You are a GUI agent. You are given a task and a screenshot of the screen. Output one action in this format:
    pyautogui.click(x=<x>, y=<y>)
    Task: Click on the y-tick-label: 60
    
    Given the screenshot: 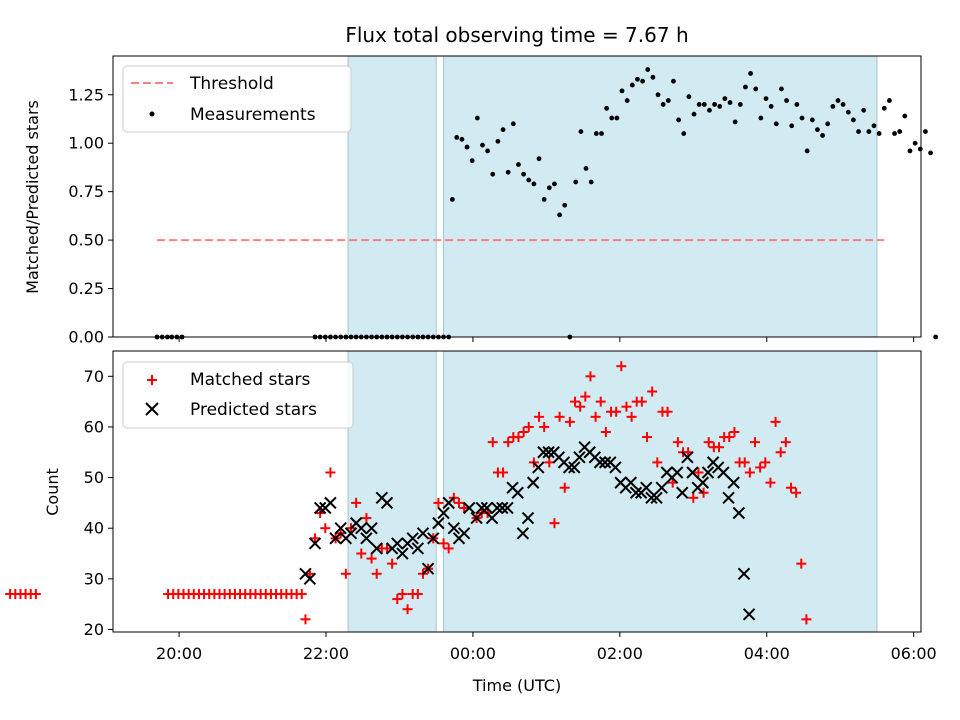 What is the action you would take?
    pyautogui.click(x=94, y=426)
    